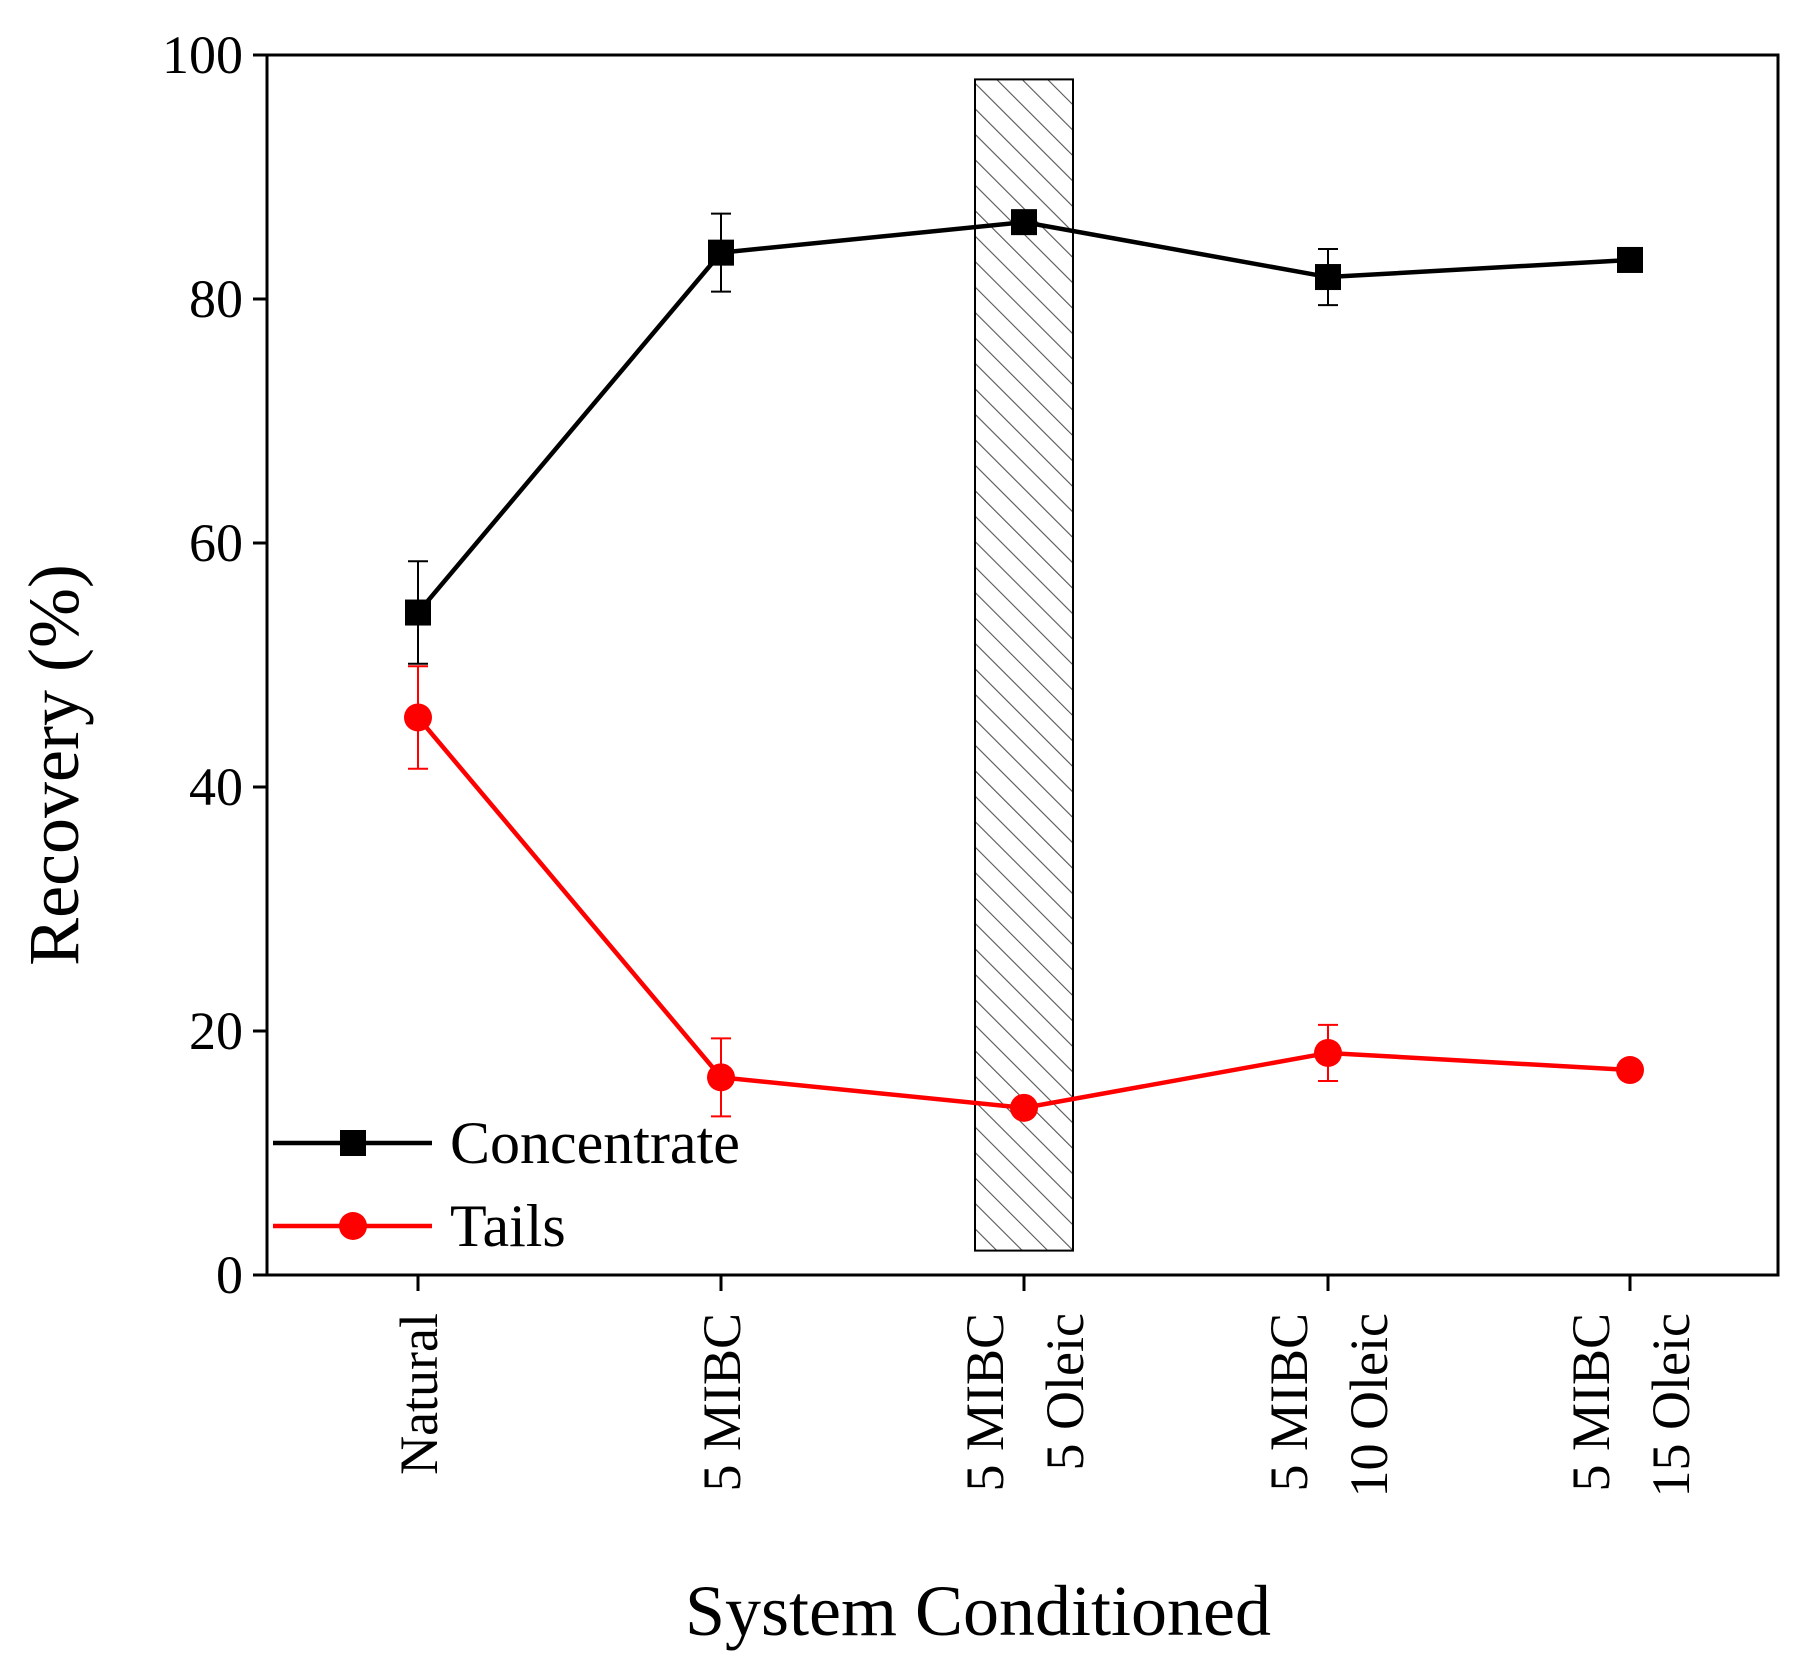 The image size is (1805, 1666). Describe the element at coordinates (508, 1226) in the screenshot. I see `legend-label-tails: Tails` at that location.